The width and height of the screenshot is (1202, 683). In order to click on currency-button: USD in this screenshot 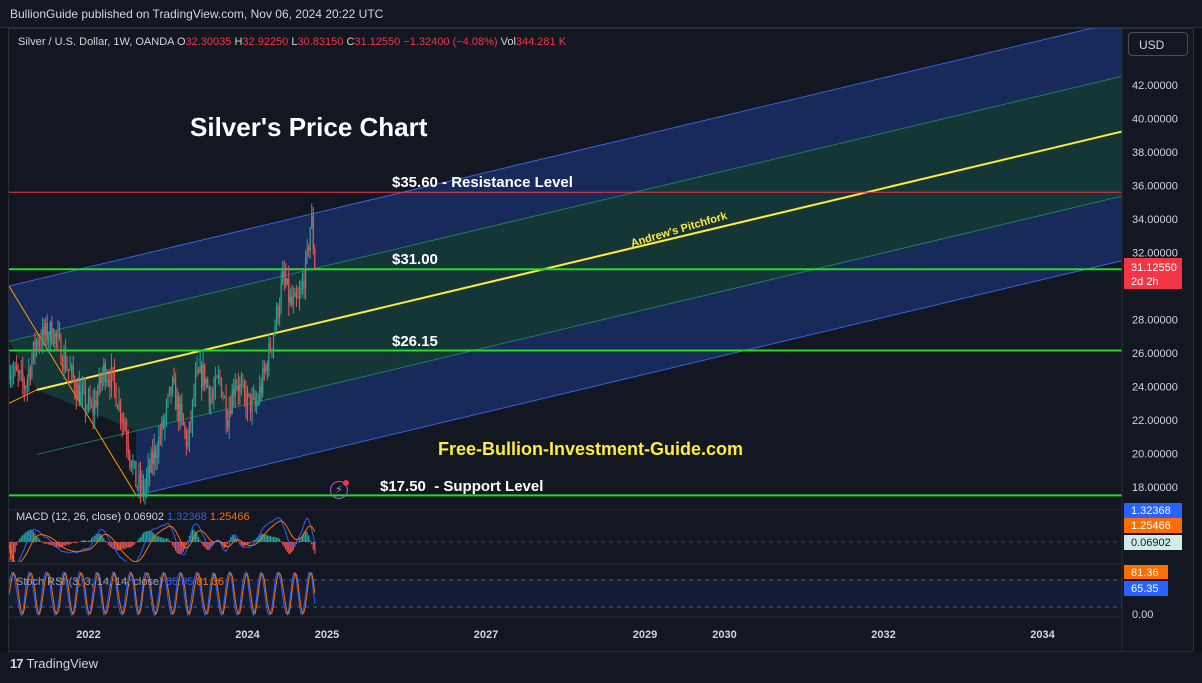, I will do `click(1158, 44)`.